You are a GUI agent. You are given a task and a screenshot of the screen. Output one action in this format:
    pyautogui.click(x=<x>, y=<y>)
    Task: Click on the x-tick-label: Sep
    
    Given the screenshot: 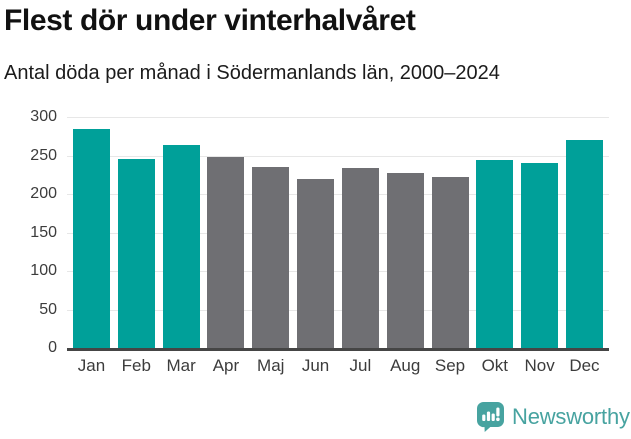 What is the action you would take?
    pyautogui.click(x=450, y=365)
    